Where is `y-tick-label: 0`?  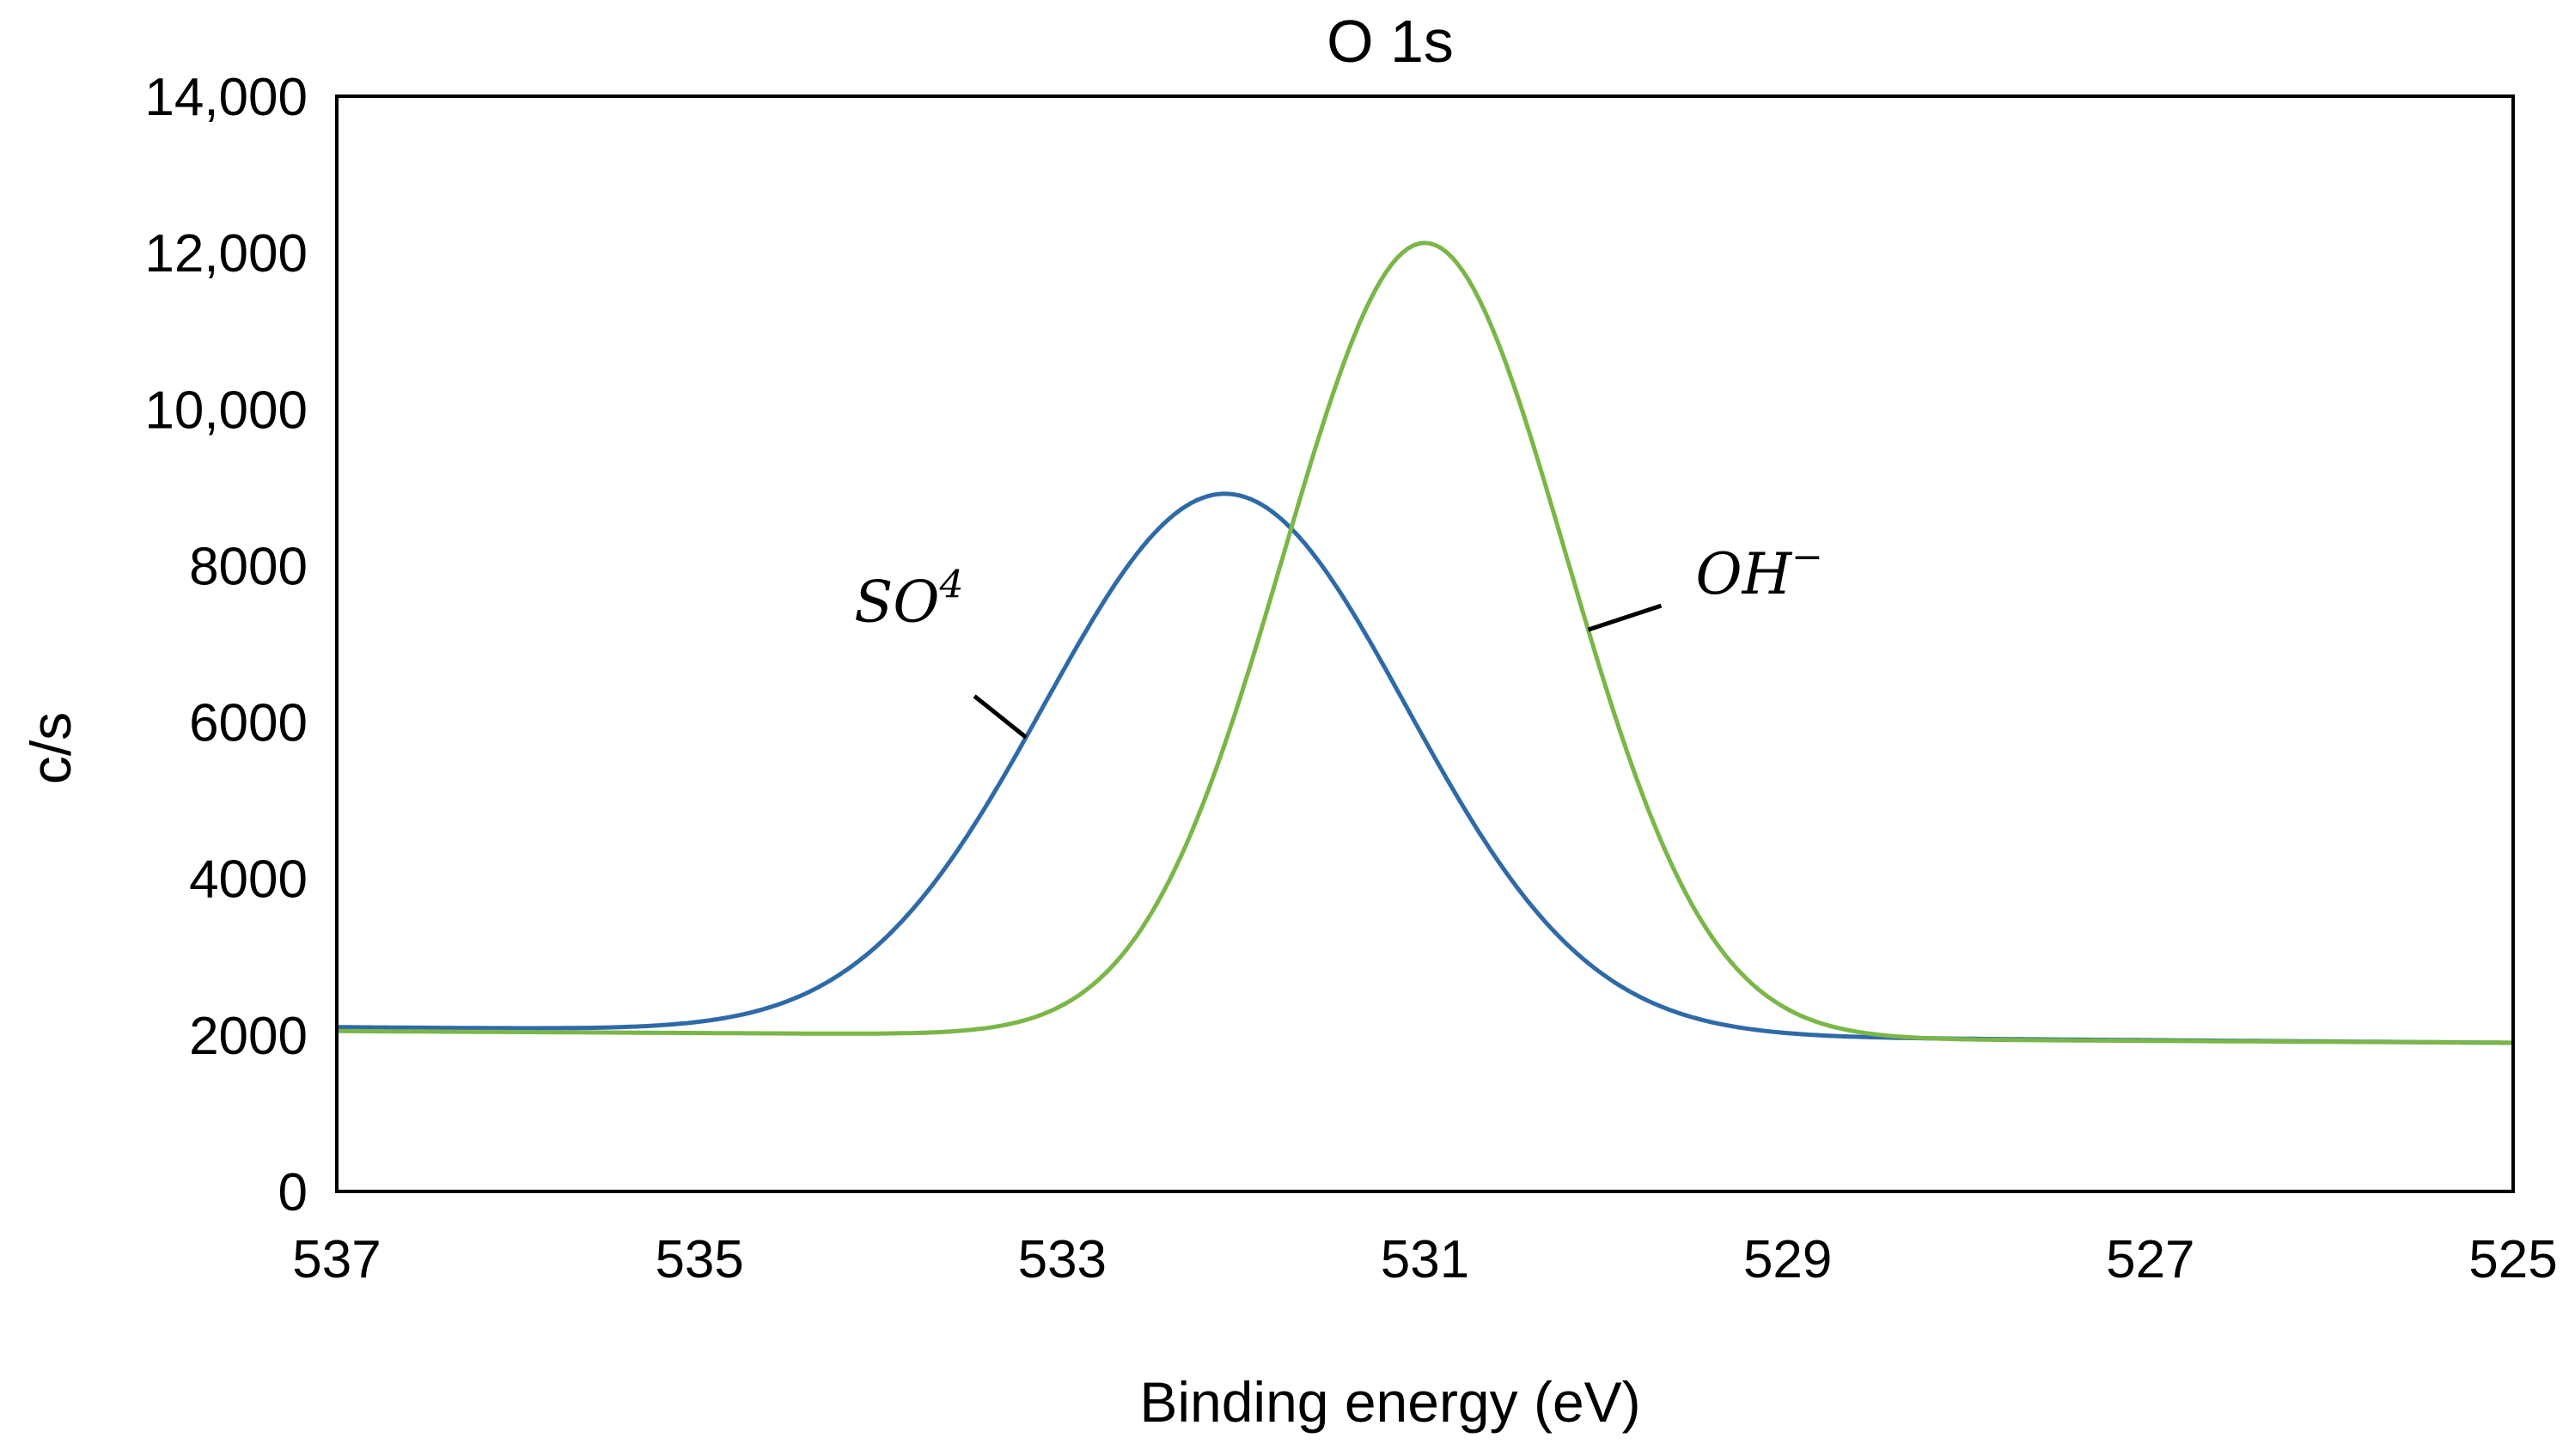 y-tick-label: 0 is located at coordinates (293, 1192).